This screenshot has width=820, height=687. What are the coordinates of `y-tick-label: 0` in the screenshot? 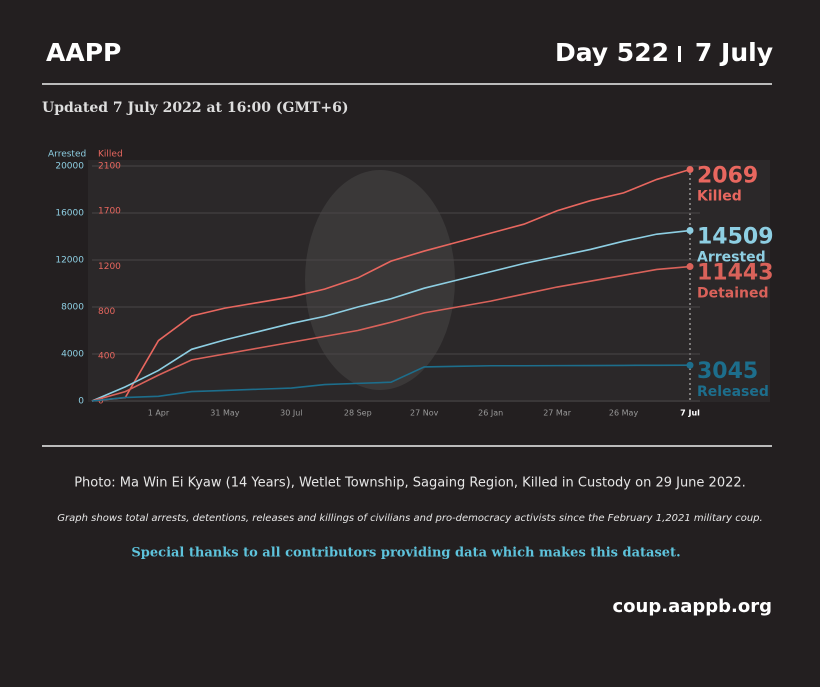 It's located at (81, 402).